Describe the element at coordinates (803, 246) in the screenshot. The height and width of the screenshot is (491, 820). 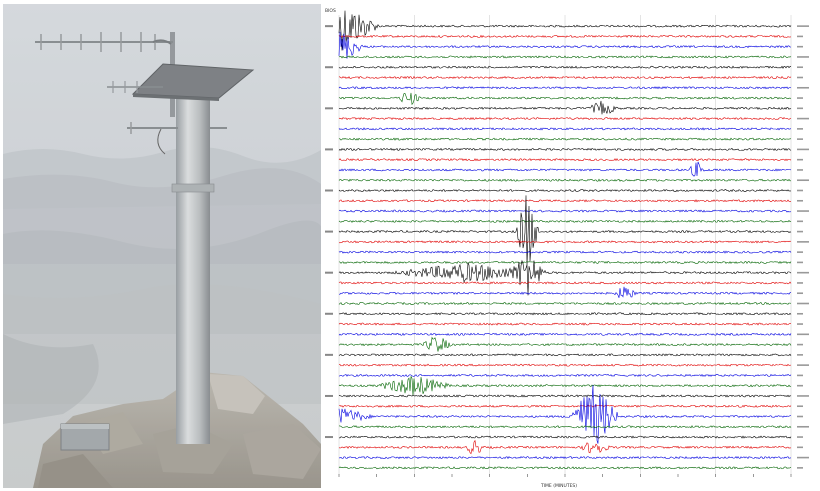
I see `right-time-labels` at that location.